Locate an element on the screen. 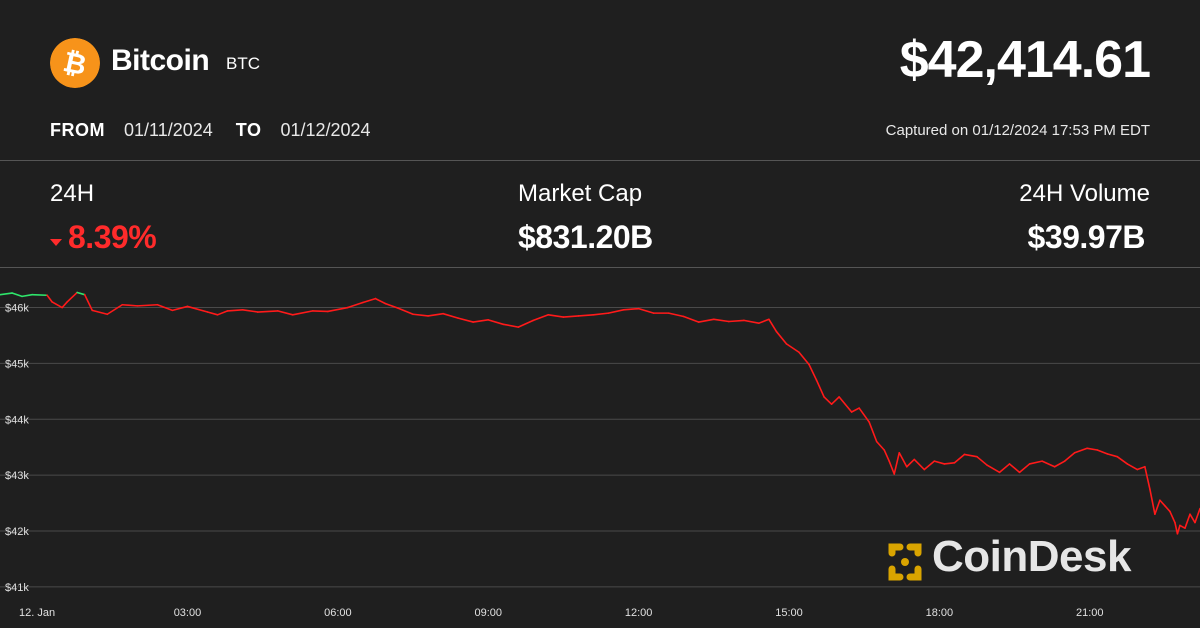 The width and height of the screenshot is (1200, 628). date-range: FROM 01/11/2024 TO 01/12/2024 is located at coordinates (219, 130).